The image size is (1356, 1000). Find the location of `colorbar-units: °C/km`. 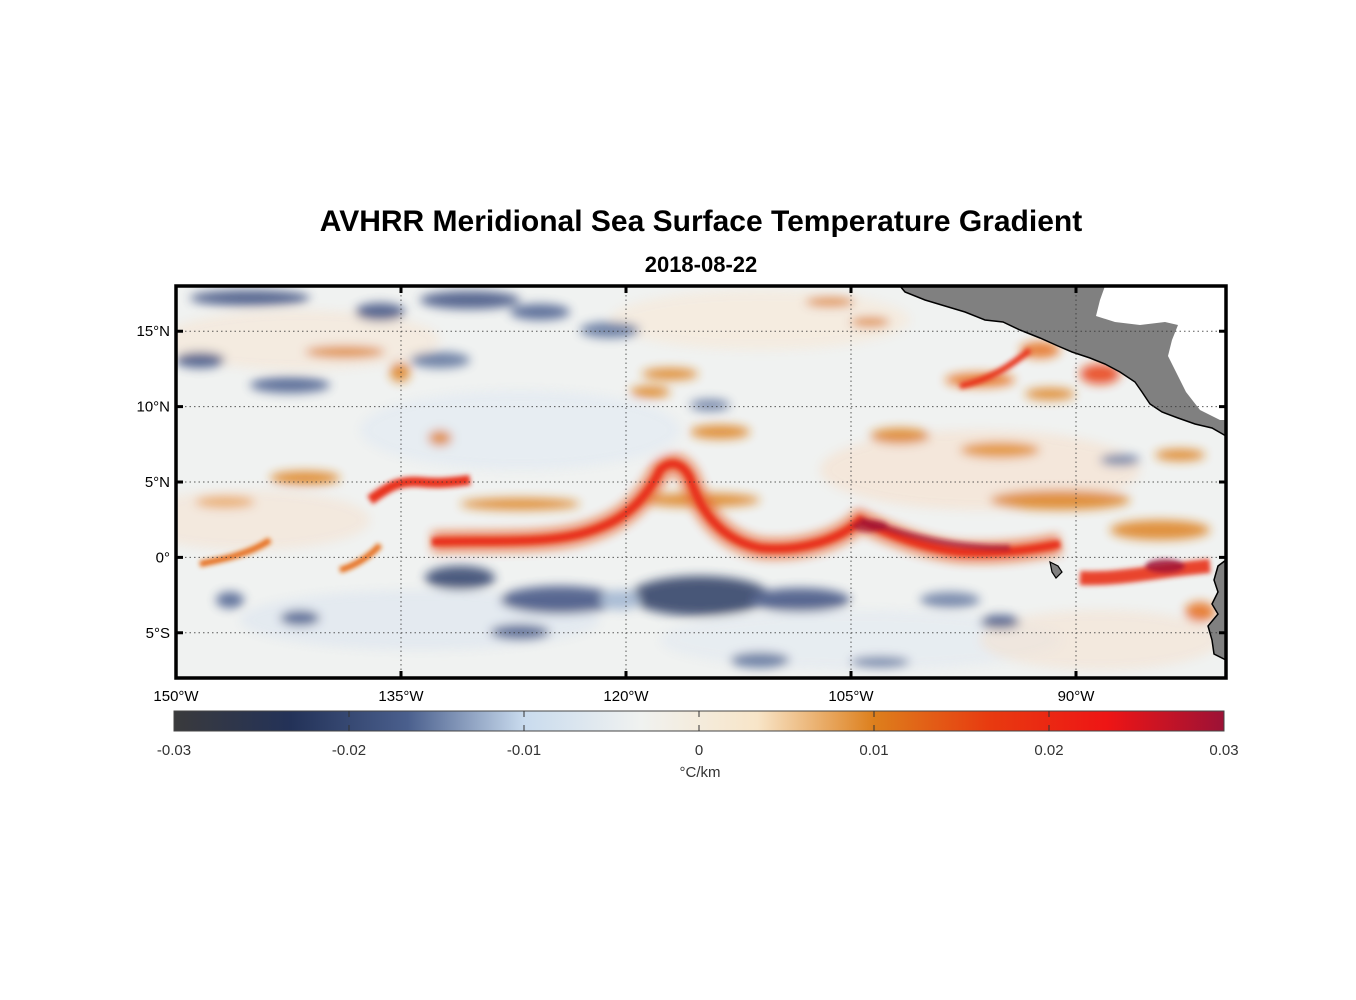

colorbar-units: °C/km is located at coordinates (700, 772).